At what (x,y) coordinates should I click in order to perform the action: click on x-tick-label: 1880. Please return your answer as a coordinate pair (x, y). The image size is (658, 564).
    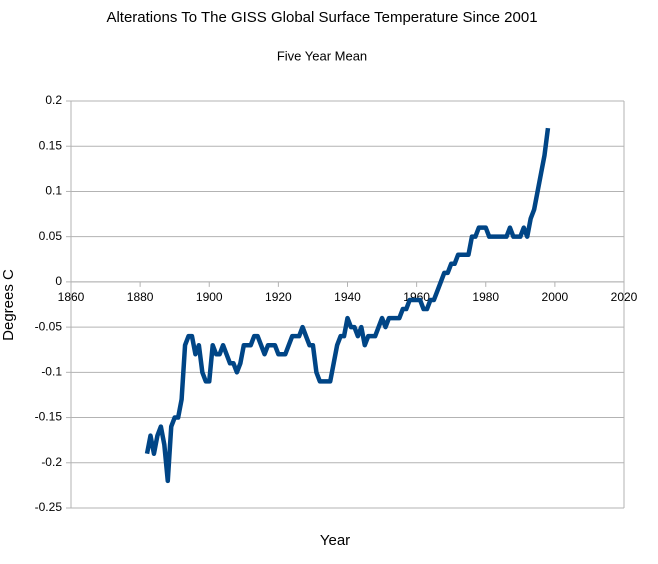
    Looking at the image, I should click on (140, 297).